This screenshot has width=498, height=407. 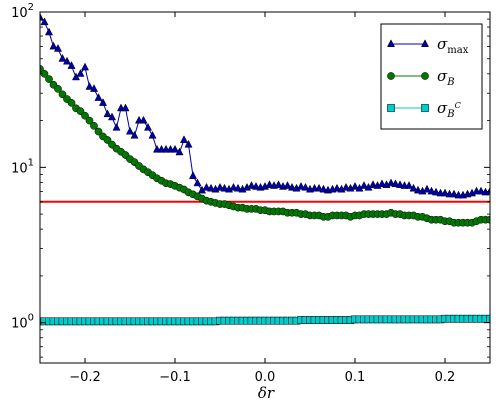 What do you see at coordinates (421, 77) in the screenshot?
I see `legend-entry-1: σB` at bounding box center [421, 77].